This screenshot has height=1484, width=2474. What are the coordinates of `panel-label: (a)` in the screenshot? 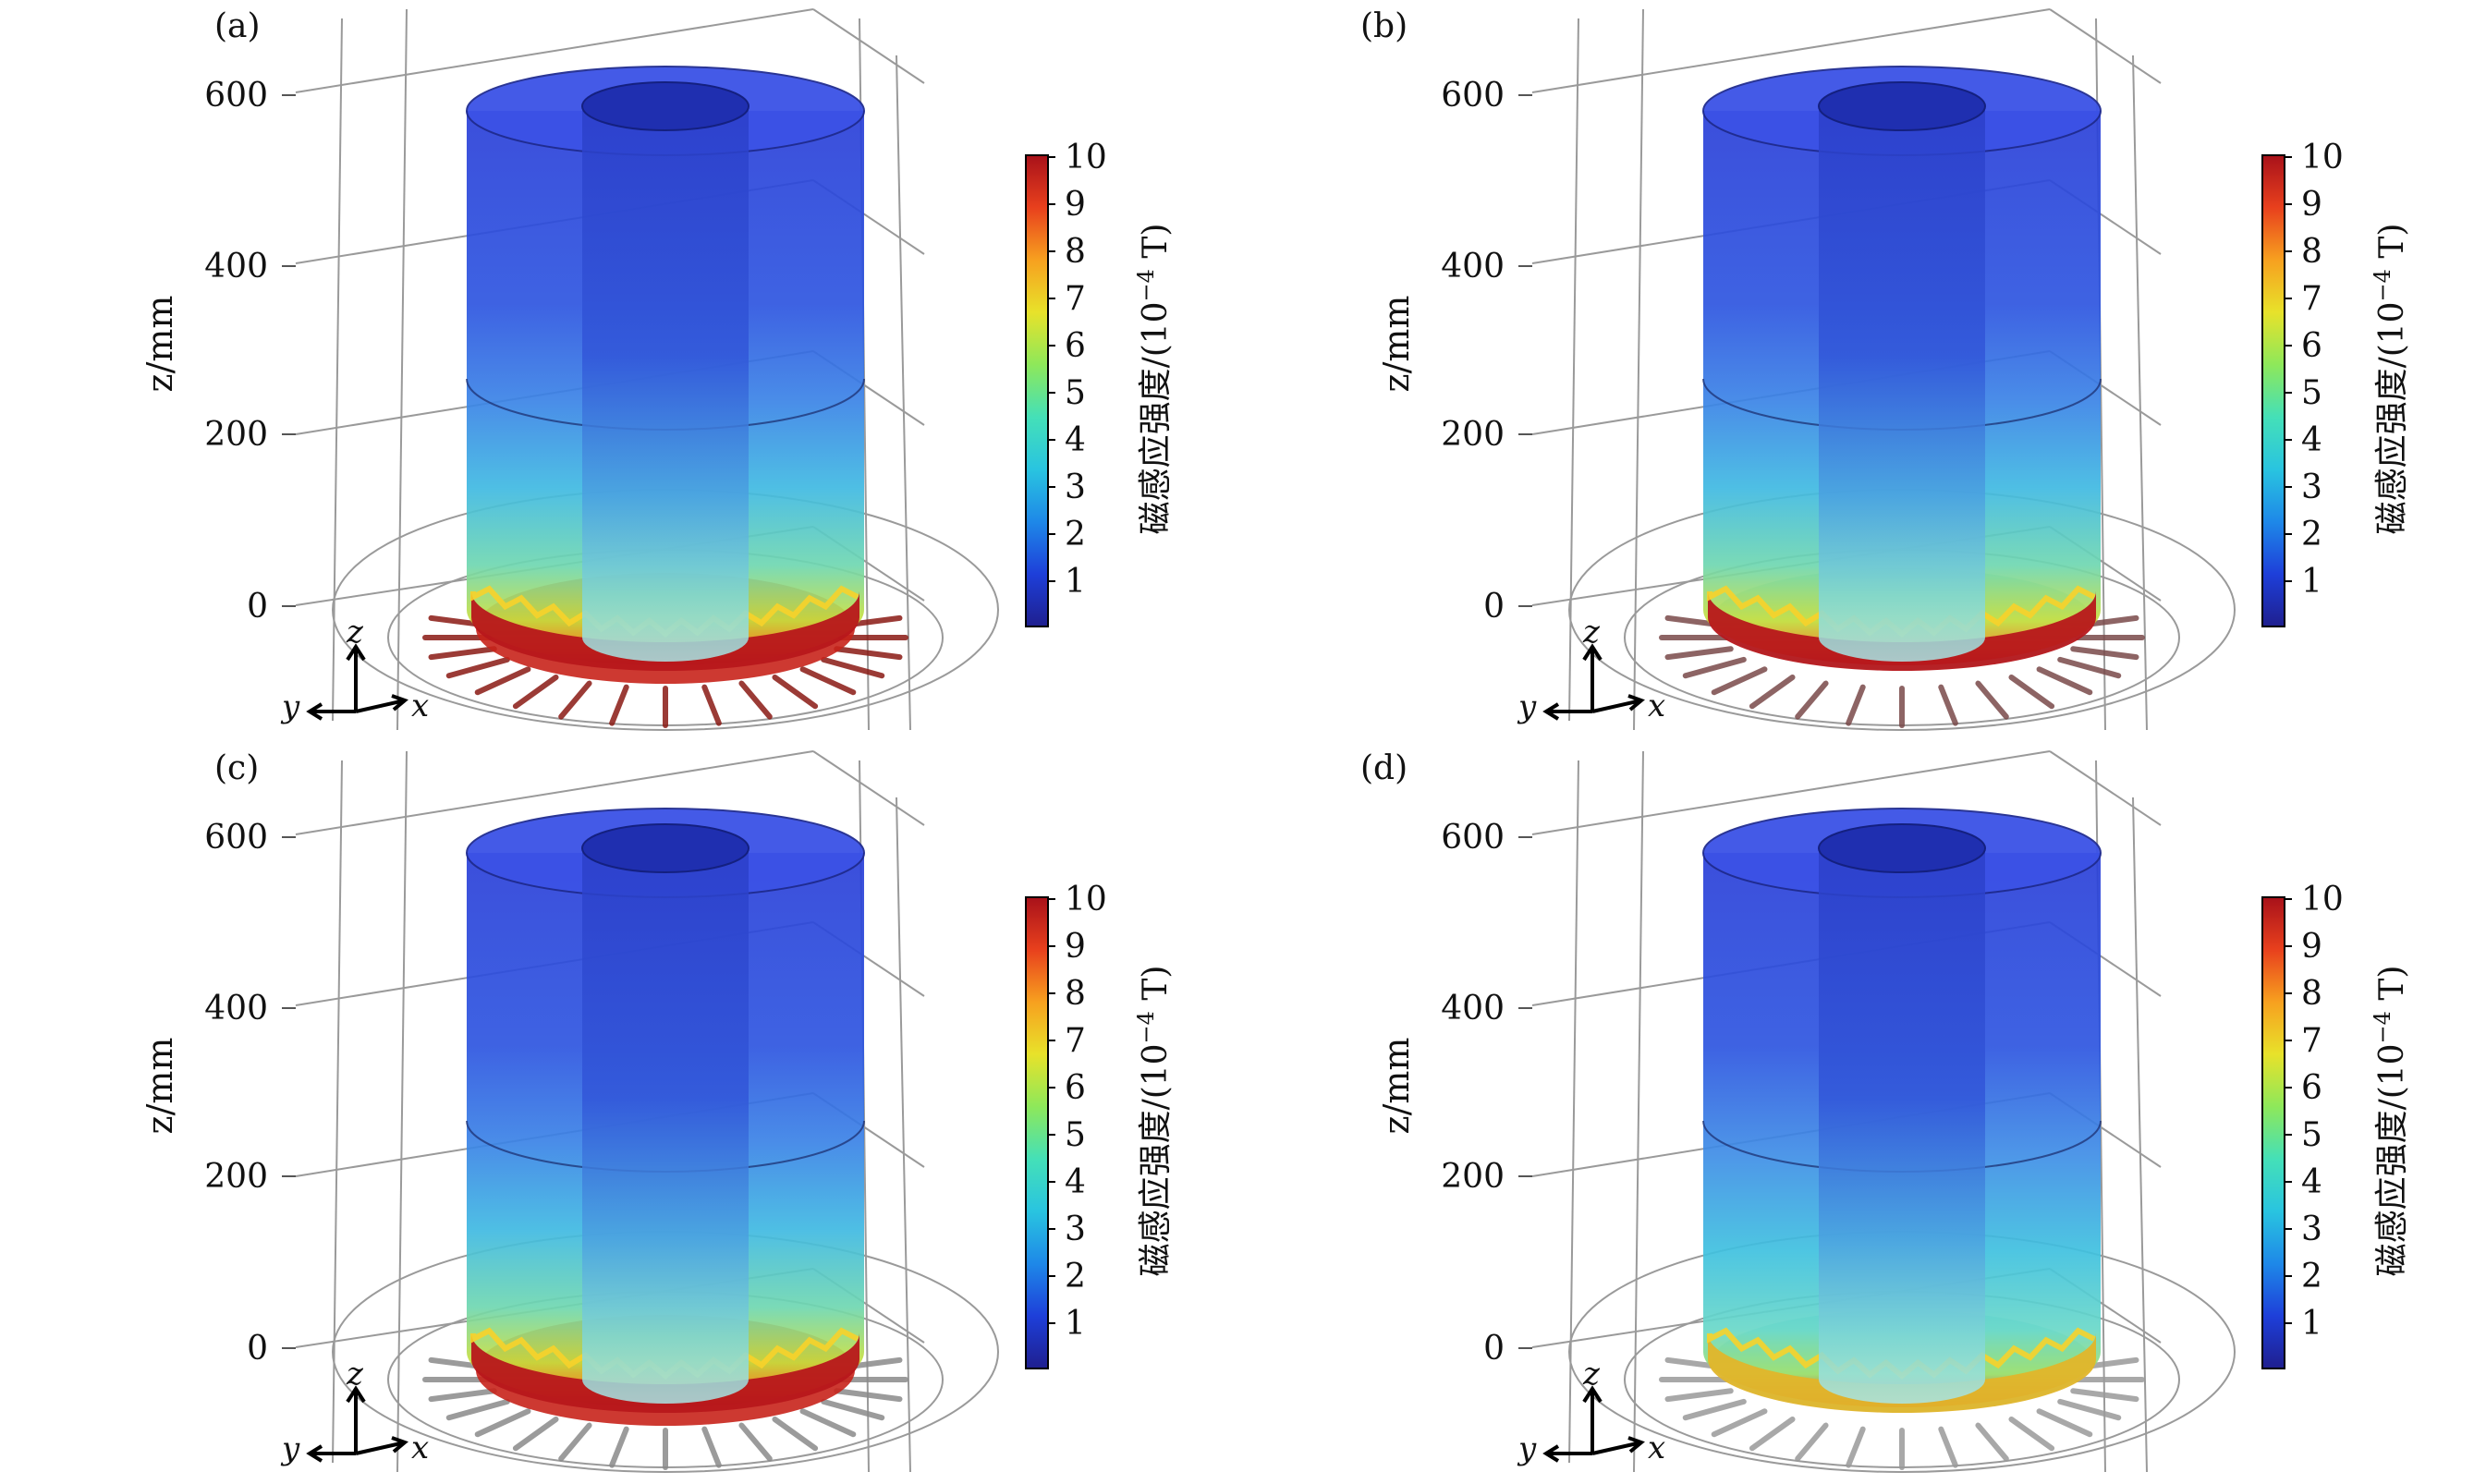 It's located at (238, 26).